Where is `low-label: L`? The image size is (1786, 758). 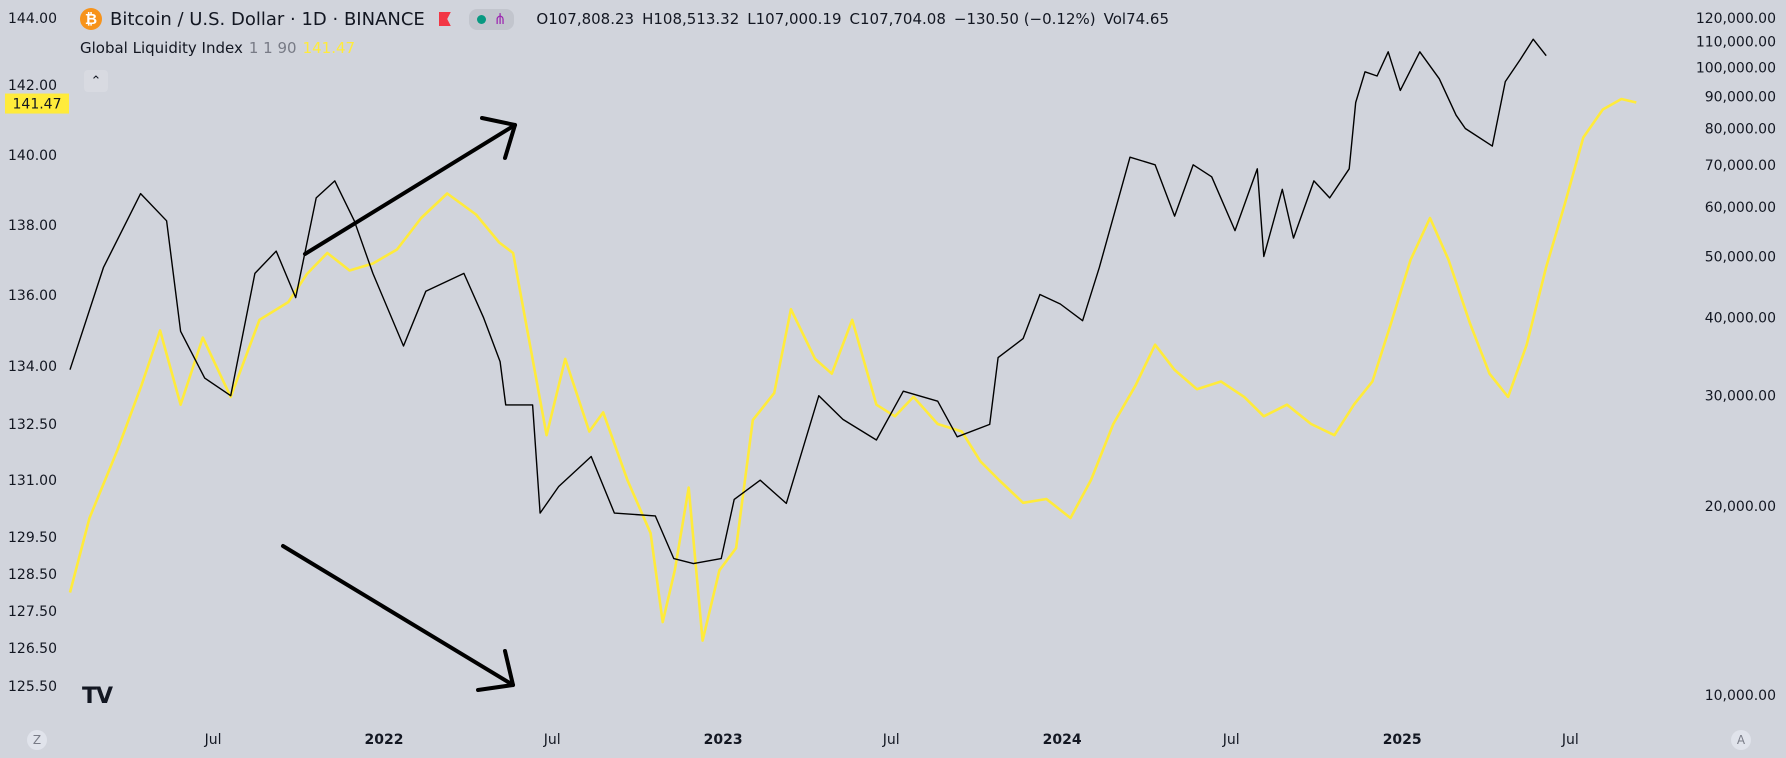 low-label: L is located at coordinates (751, 19).